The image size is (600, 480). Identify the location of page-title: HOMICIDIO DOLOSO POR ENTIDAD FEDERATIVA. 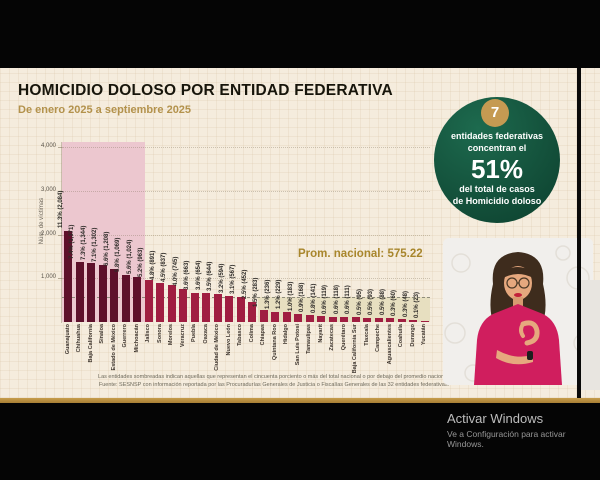
(205, 90).